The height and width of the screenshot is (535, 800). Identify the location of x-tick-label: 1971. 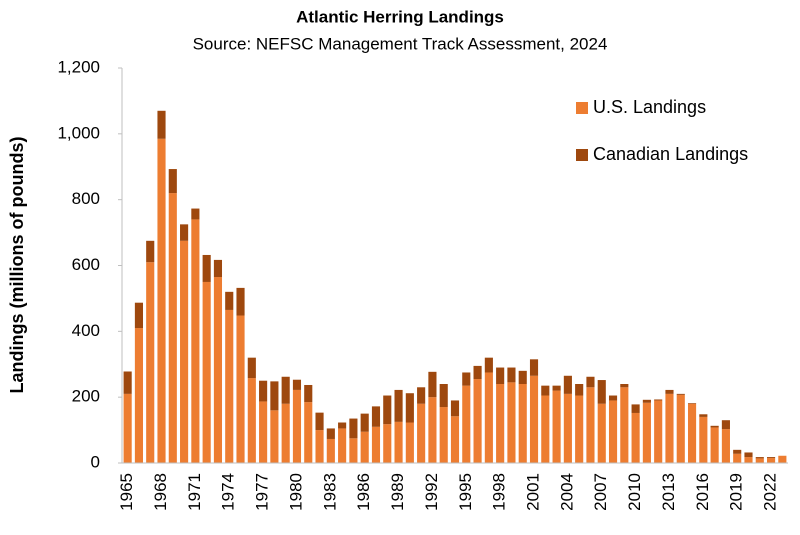
(194, 492).